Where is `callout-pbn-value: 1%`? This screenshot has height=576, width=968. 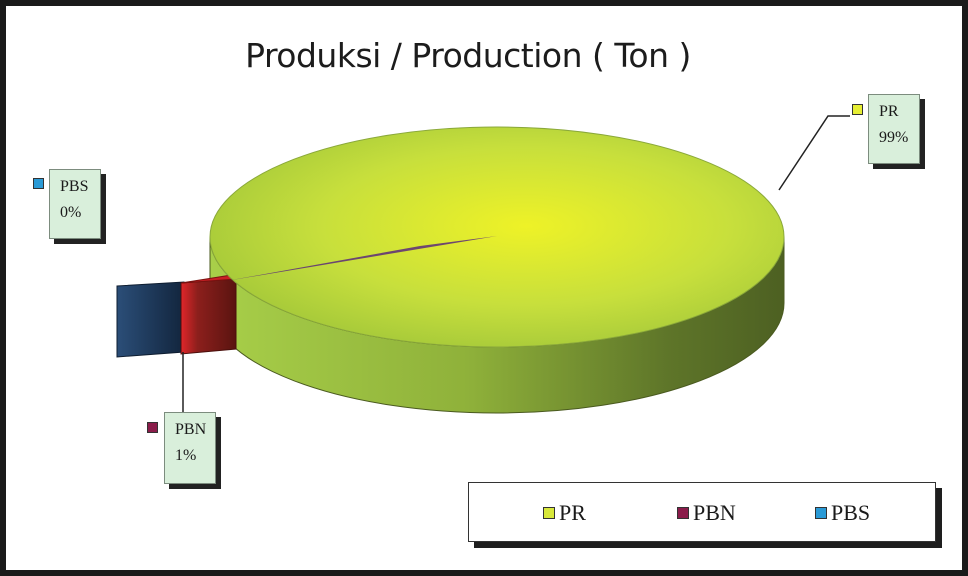
callout-pbn-value: 1% is located at coordinates (186, 455).